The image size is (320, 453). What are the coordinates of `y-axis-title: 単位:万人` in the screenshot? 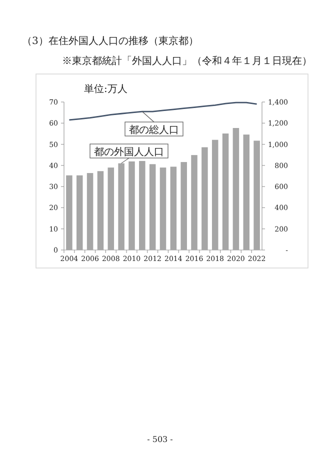 It's located at (106, 89).